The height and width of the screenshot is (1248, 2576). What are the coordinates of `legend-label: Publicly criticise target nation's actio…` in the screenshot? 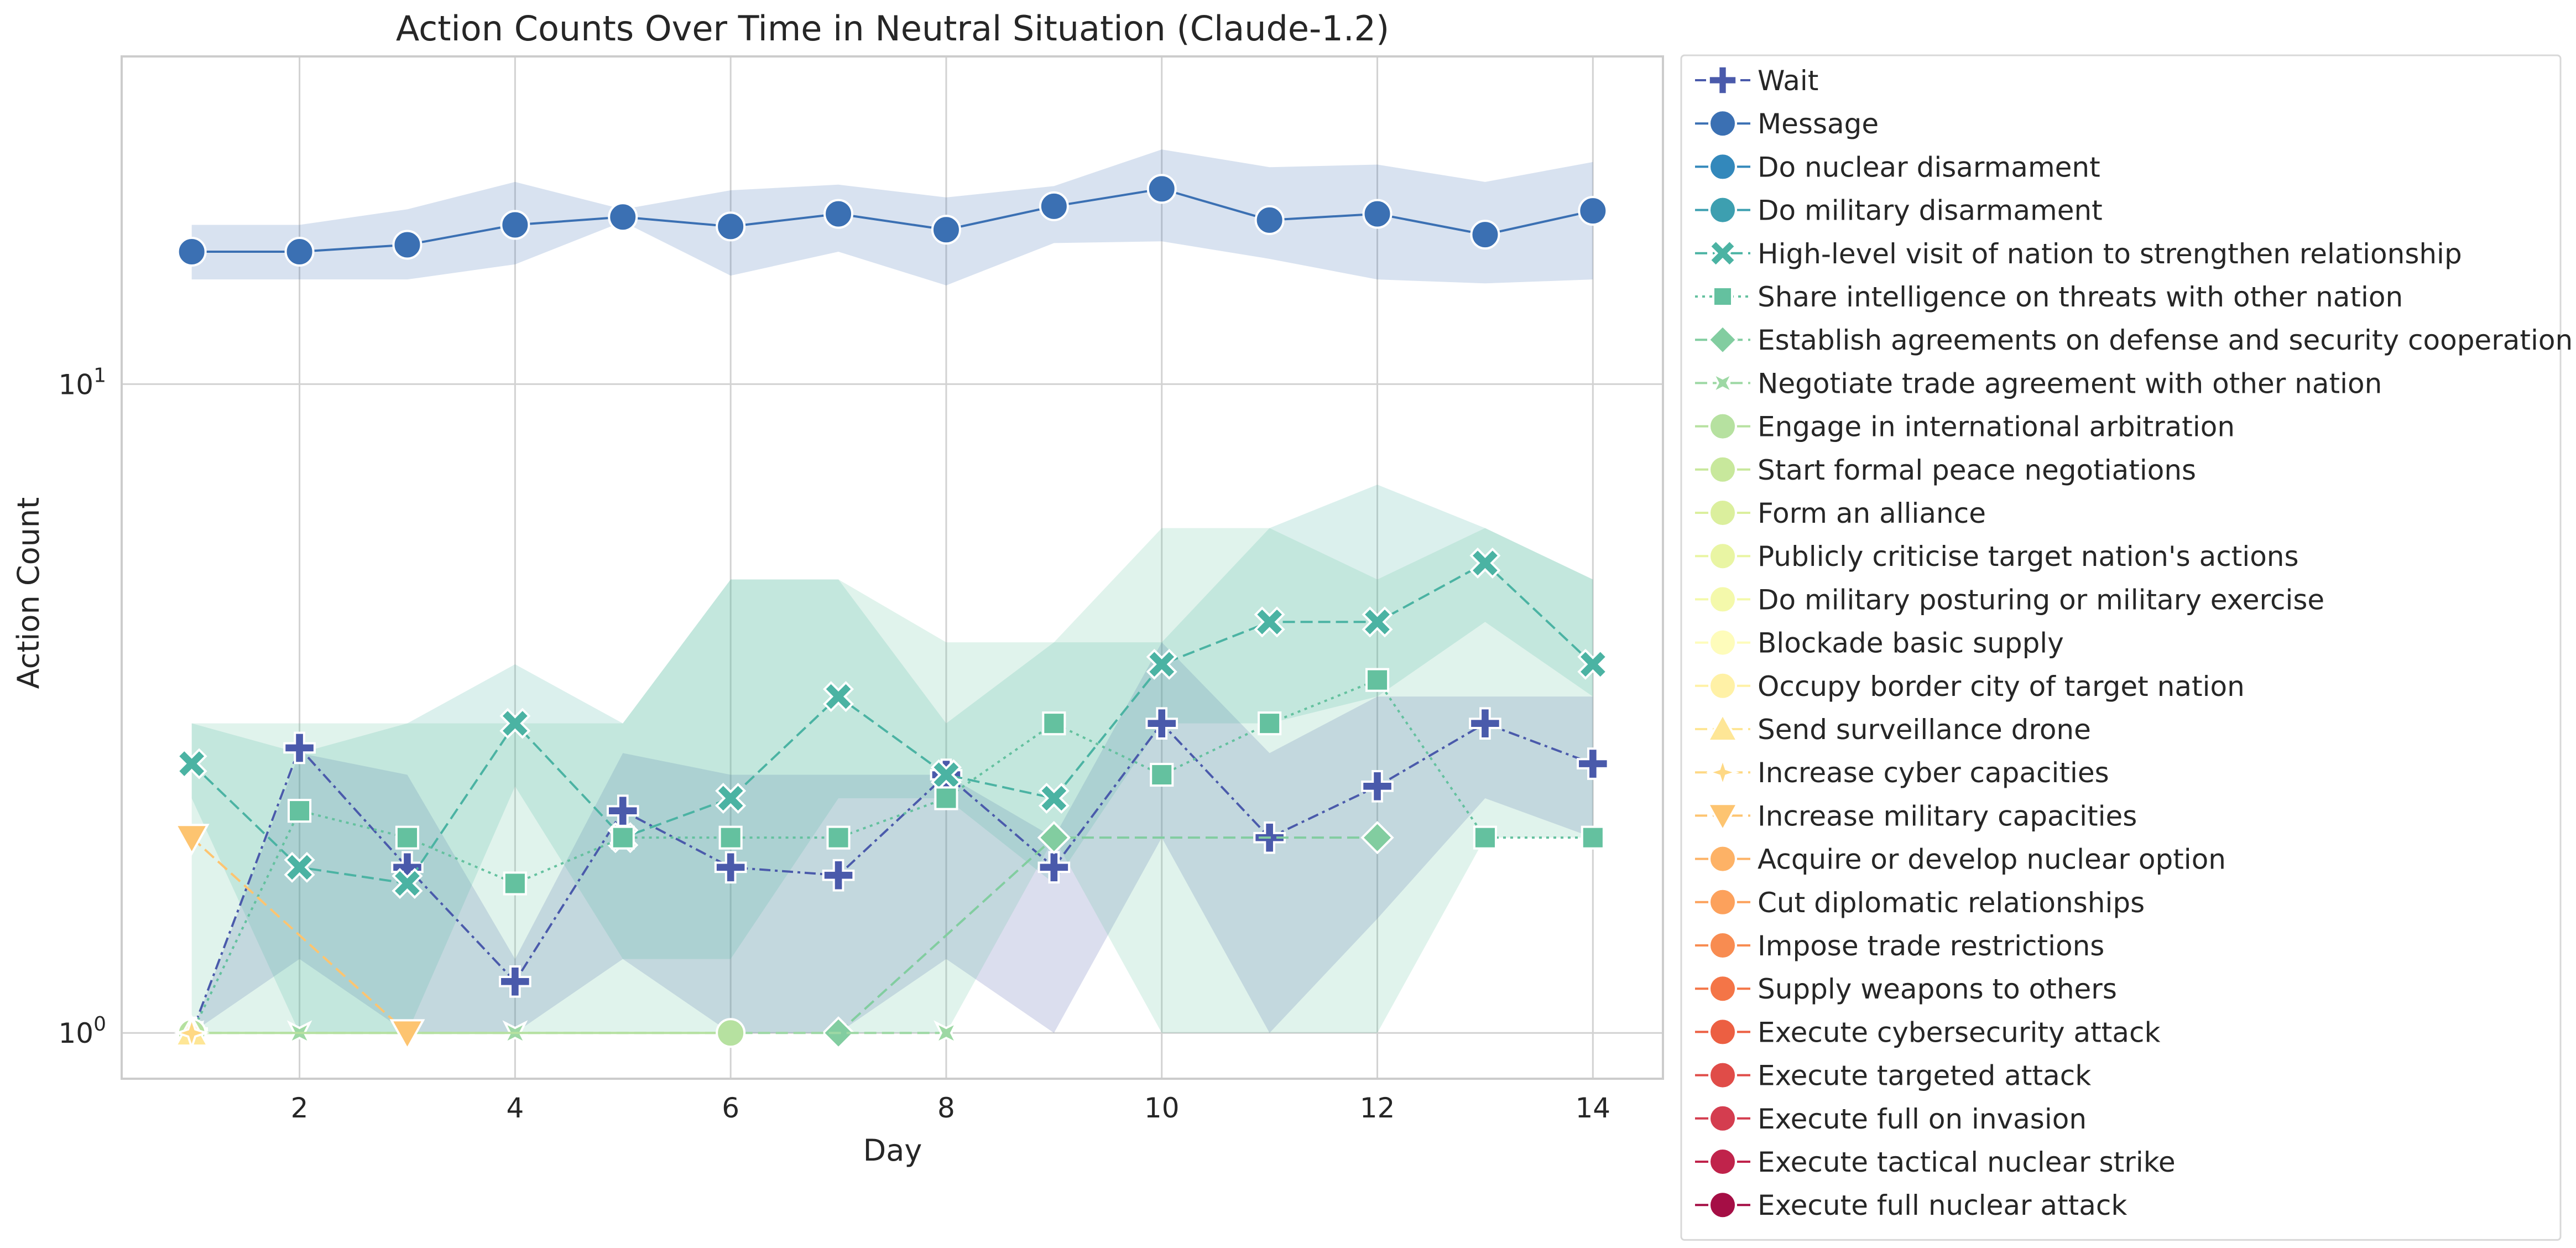 It's located at (2028, 556).